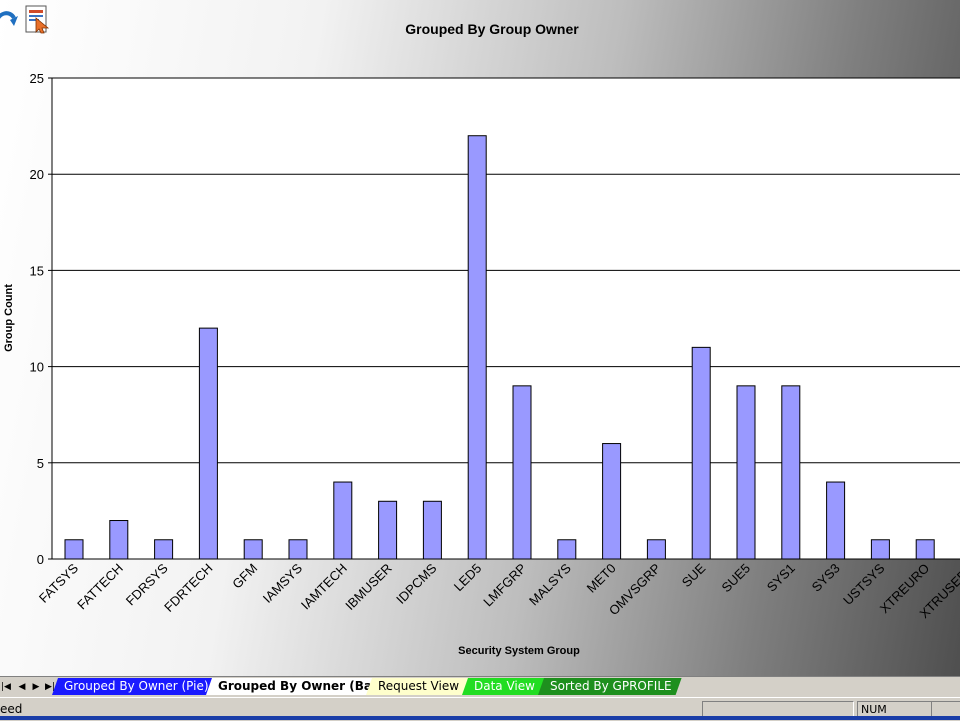  I want to click on x-category-label: FATTECH, so click(100, 587).